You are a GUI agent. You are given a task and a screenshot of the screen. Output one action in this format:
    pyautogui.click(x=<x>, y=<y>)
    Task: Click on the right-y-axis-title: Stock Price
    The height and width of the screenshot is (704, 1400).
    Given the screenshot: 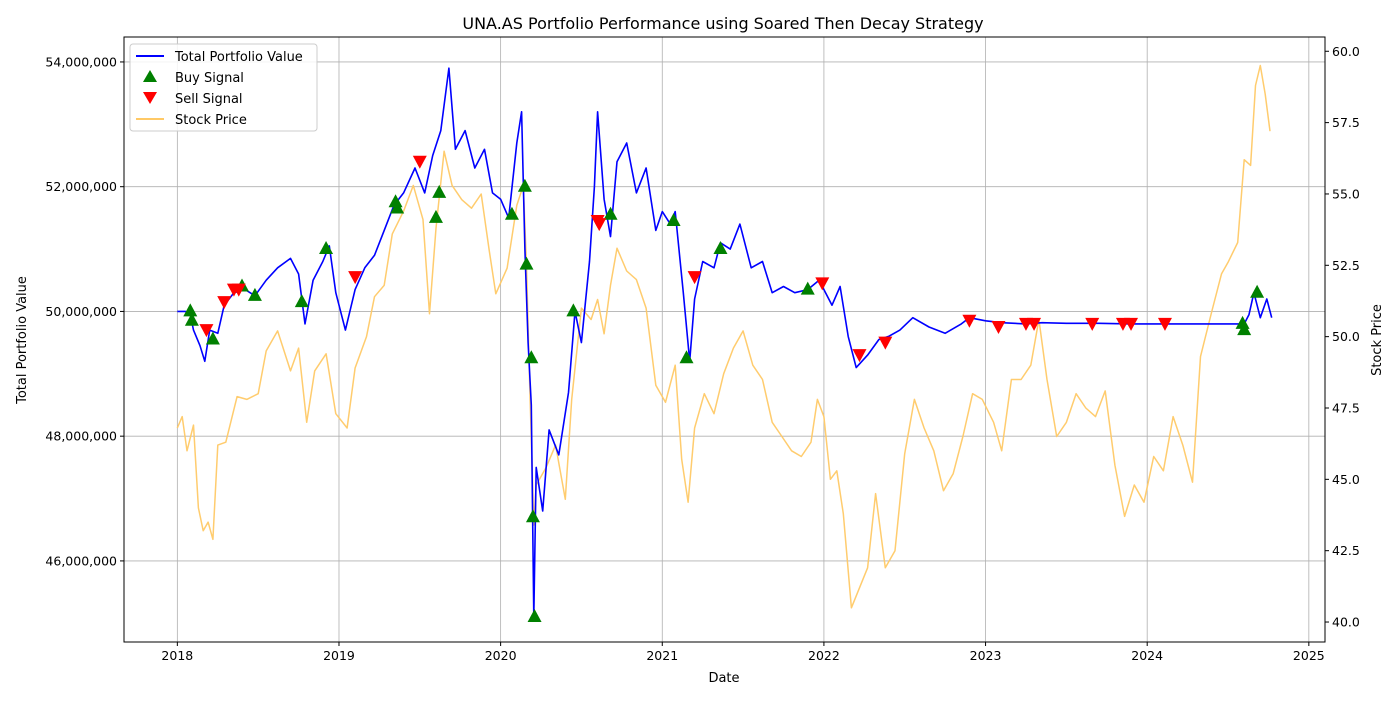 What is the action you would take?
    pyautogui.click(x=1377, y=340)
    